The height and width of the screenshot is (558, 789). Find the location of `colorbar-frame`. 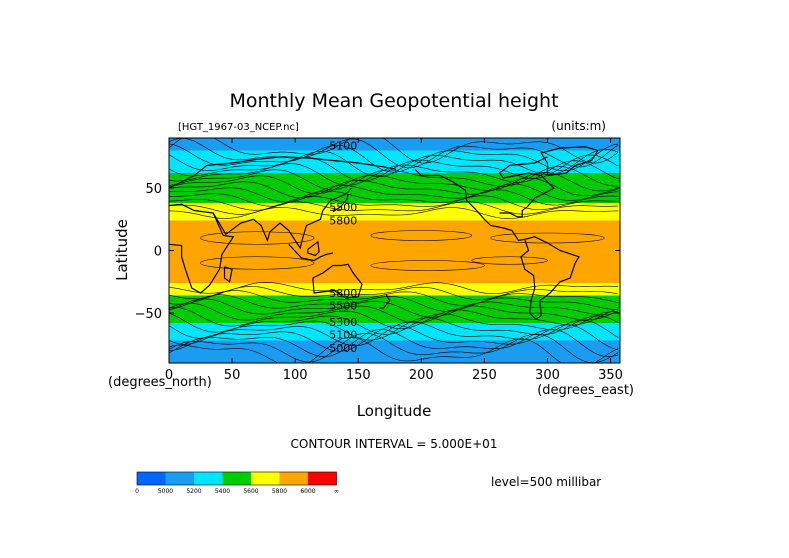

colorbar-frame is located at coordinates (236, 478).